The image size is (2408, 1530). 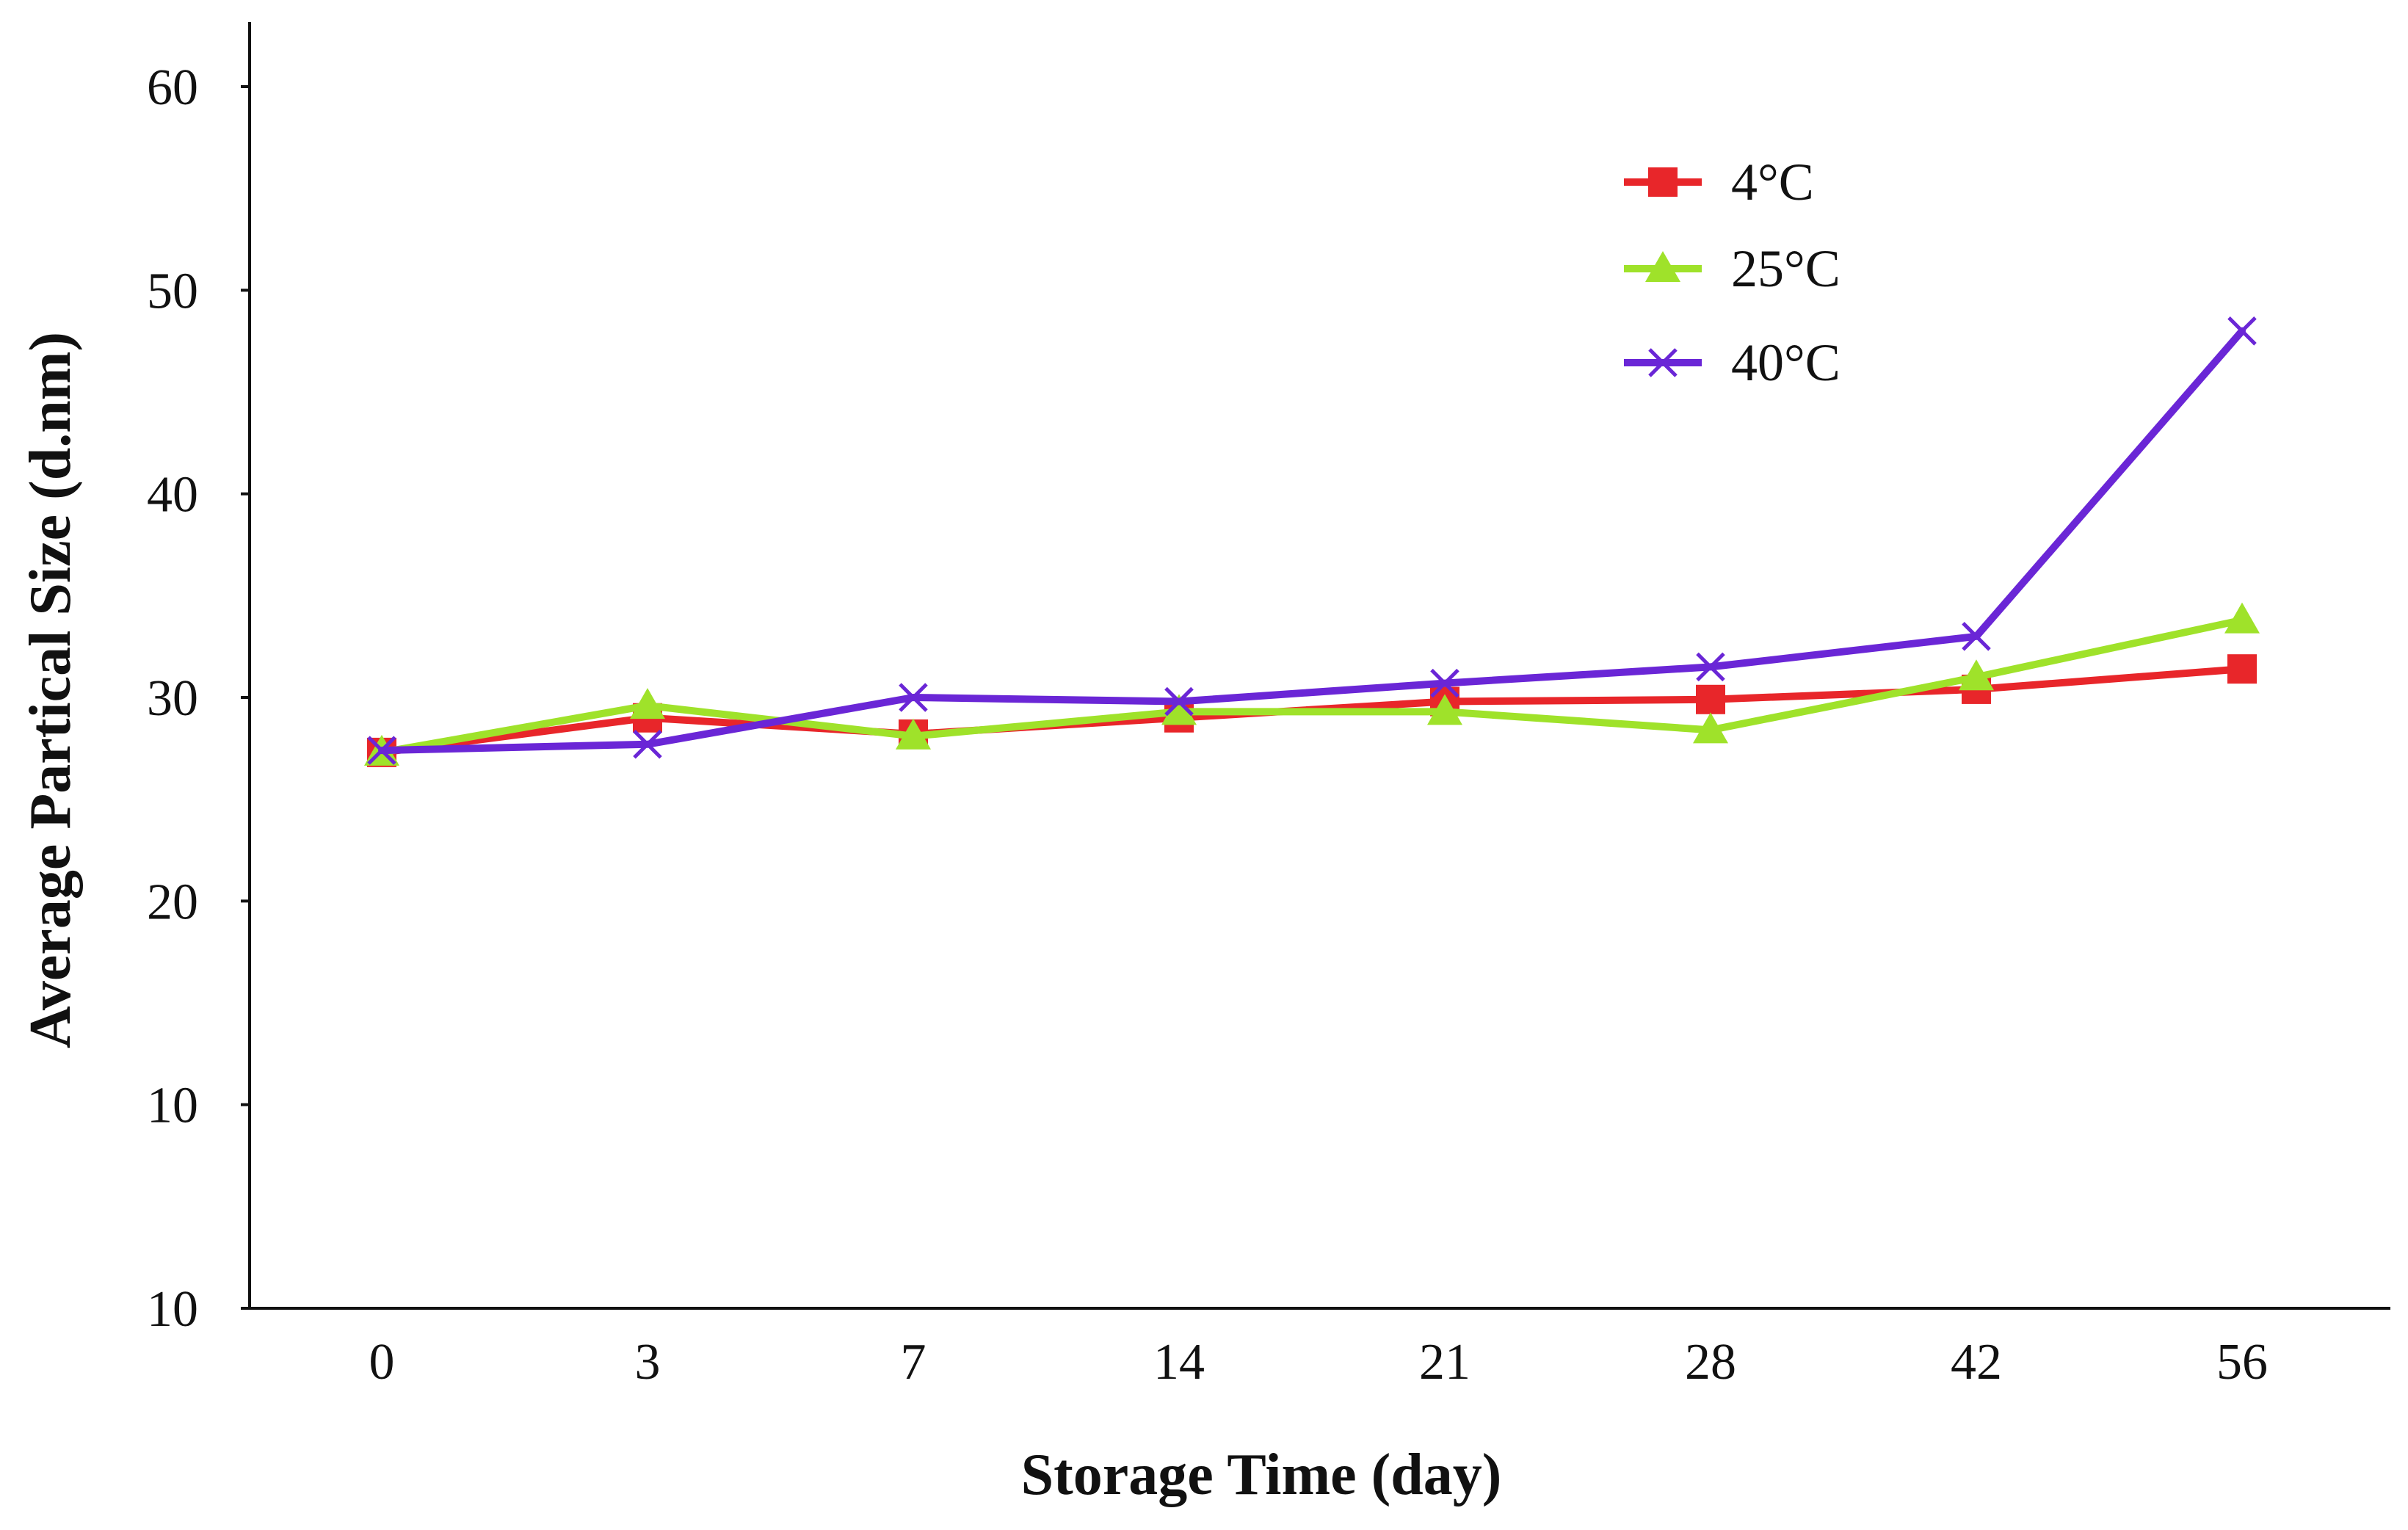 I want to click on y-tick-label: 30, so click(x=172, y=698).